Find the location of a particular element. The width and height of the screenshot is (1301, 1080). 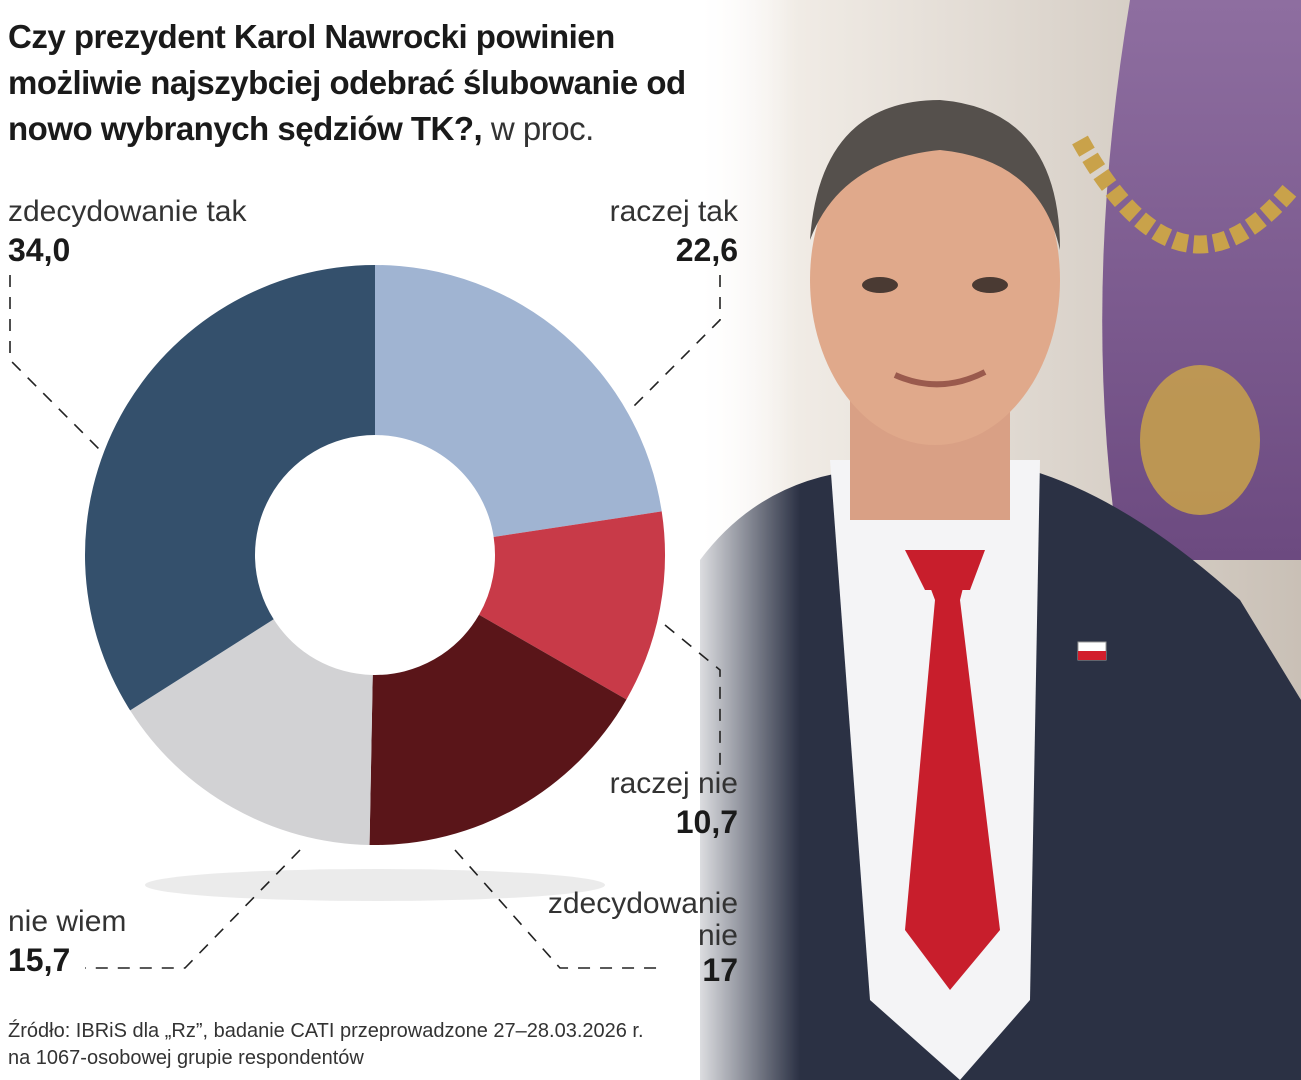

source-line: na 1067-osobowej grupie respondentów is located at coordinates (186, 1058).